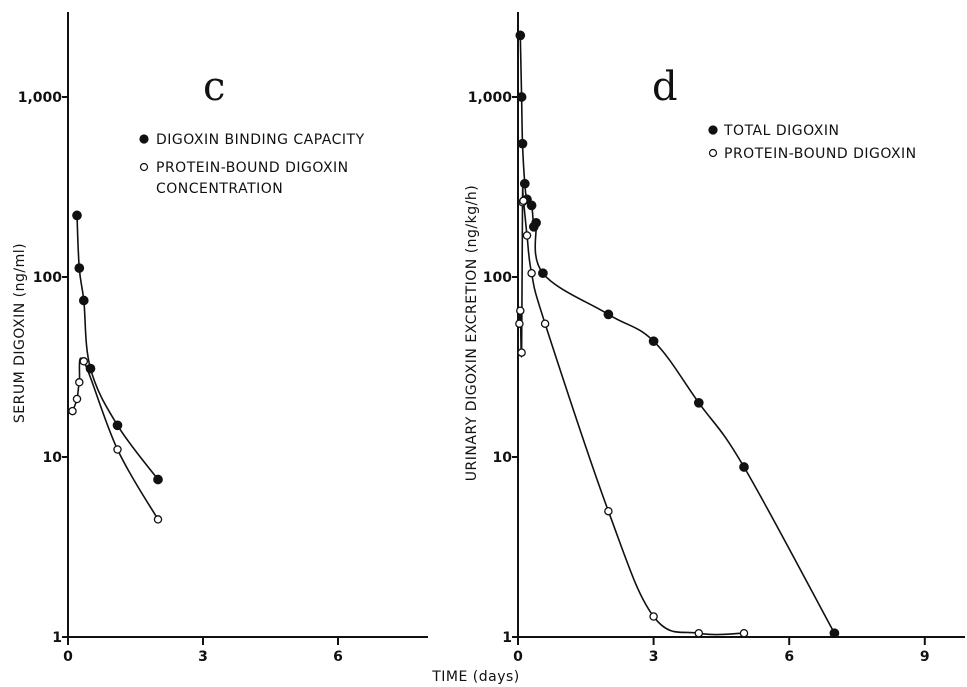 This screenshot has height=687, width=967. Describe the element at coordinates (654, 657) in the screenshot. I see `panel-d-x-tick-label: 3` at that location.